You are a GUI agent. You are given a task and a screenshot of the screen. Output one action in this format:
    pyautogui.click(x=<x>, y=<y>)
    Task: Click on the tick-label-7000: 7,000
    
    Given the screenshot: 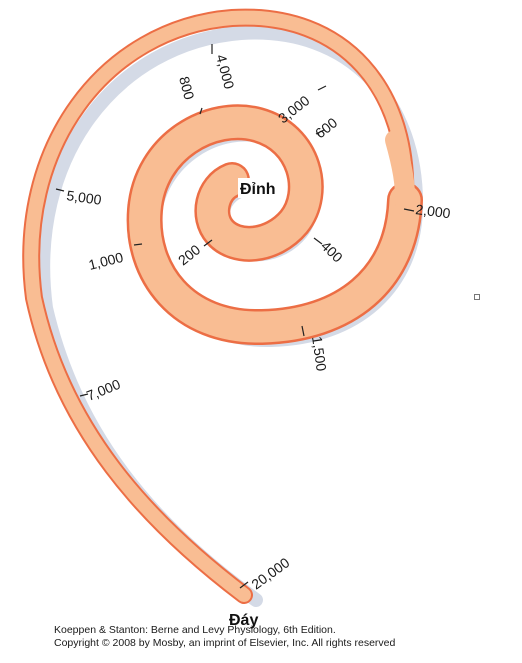 What is the action you would take?
    pyautogui.click(x=103, y=390)
    